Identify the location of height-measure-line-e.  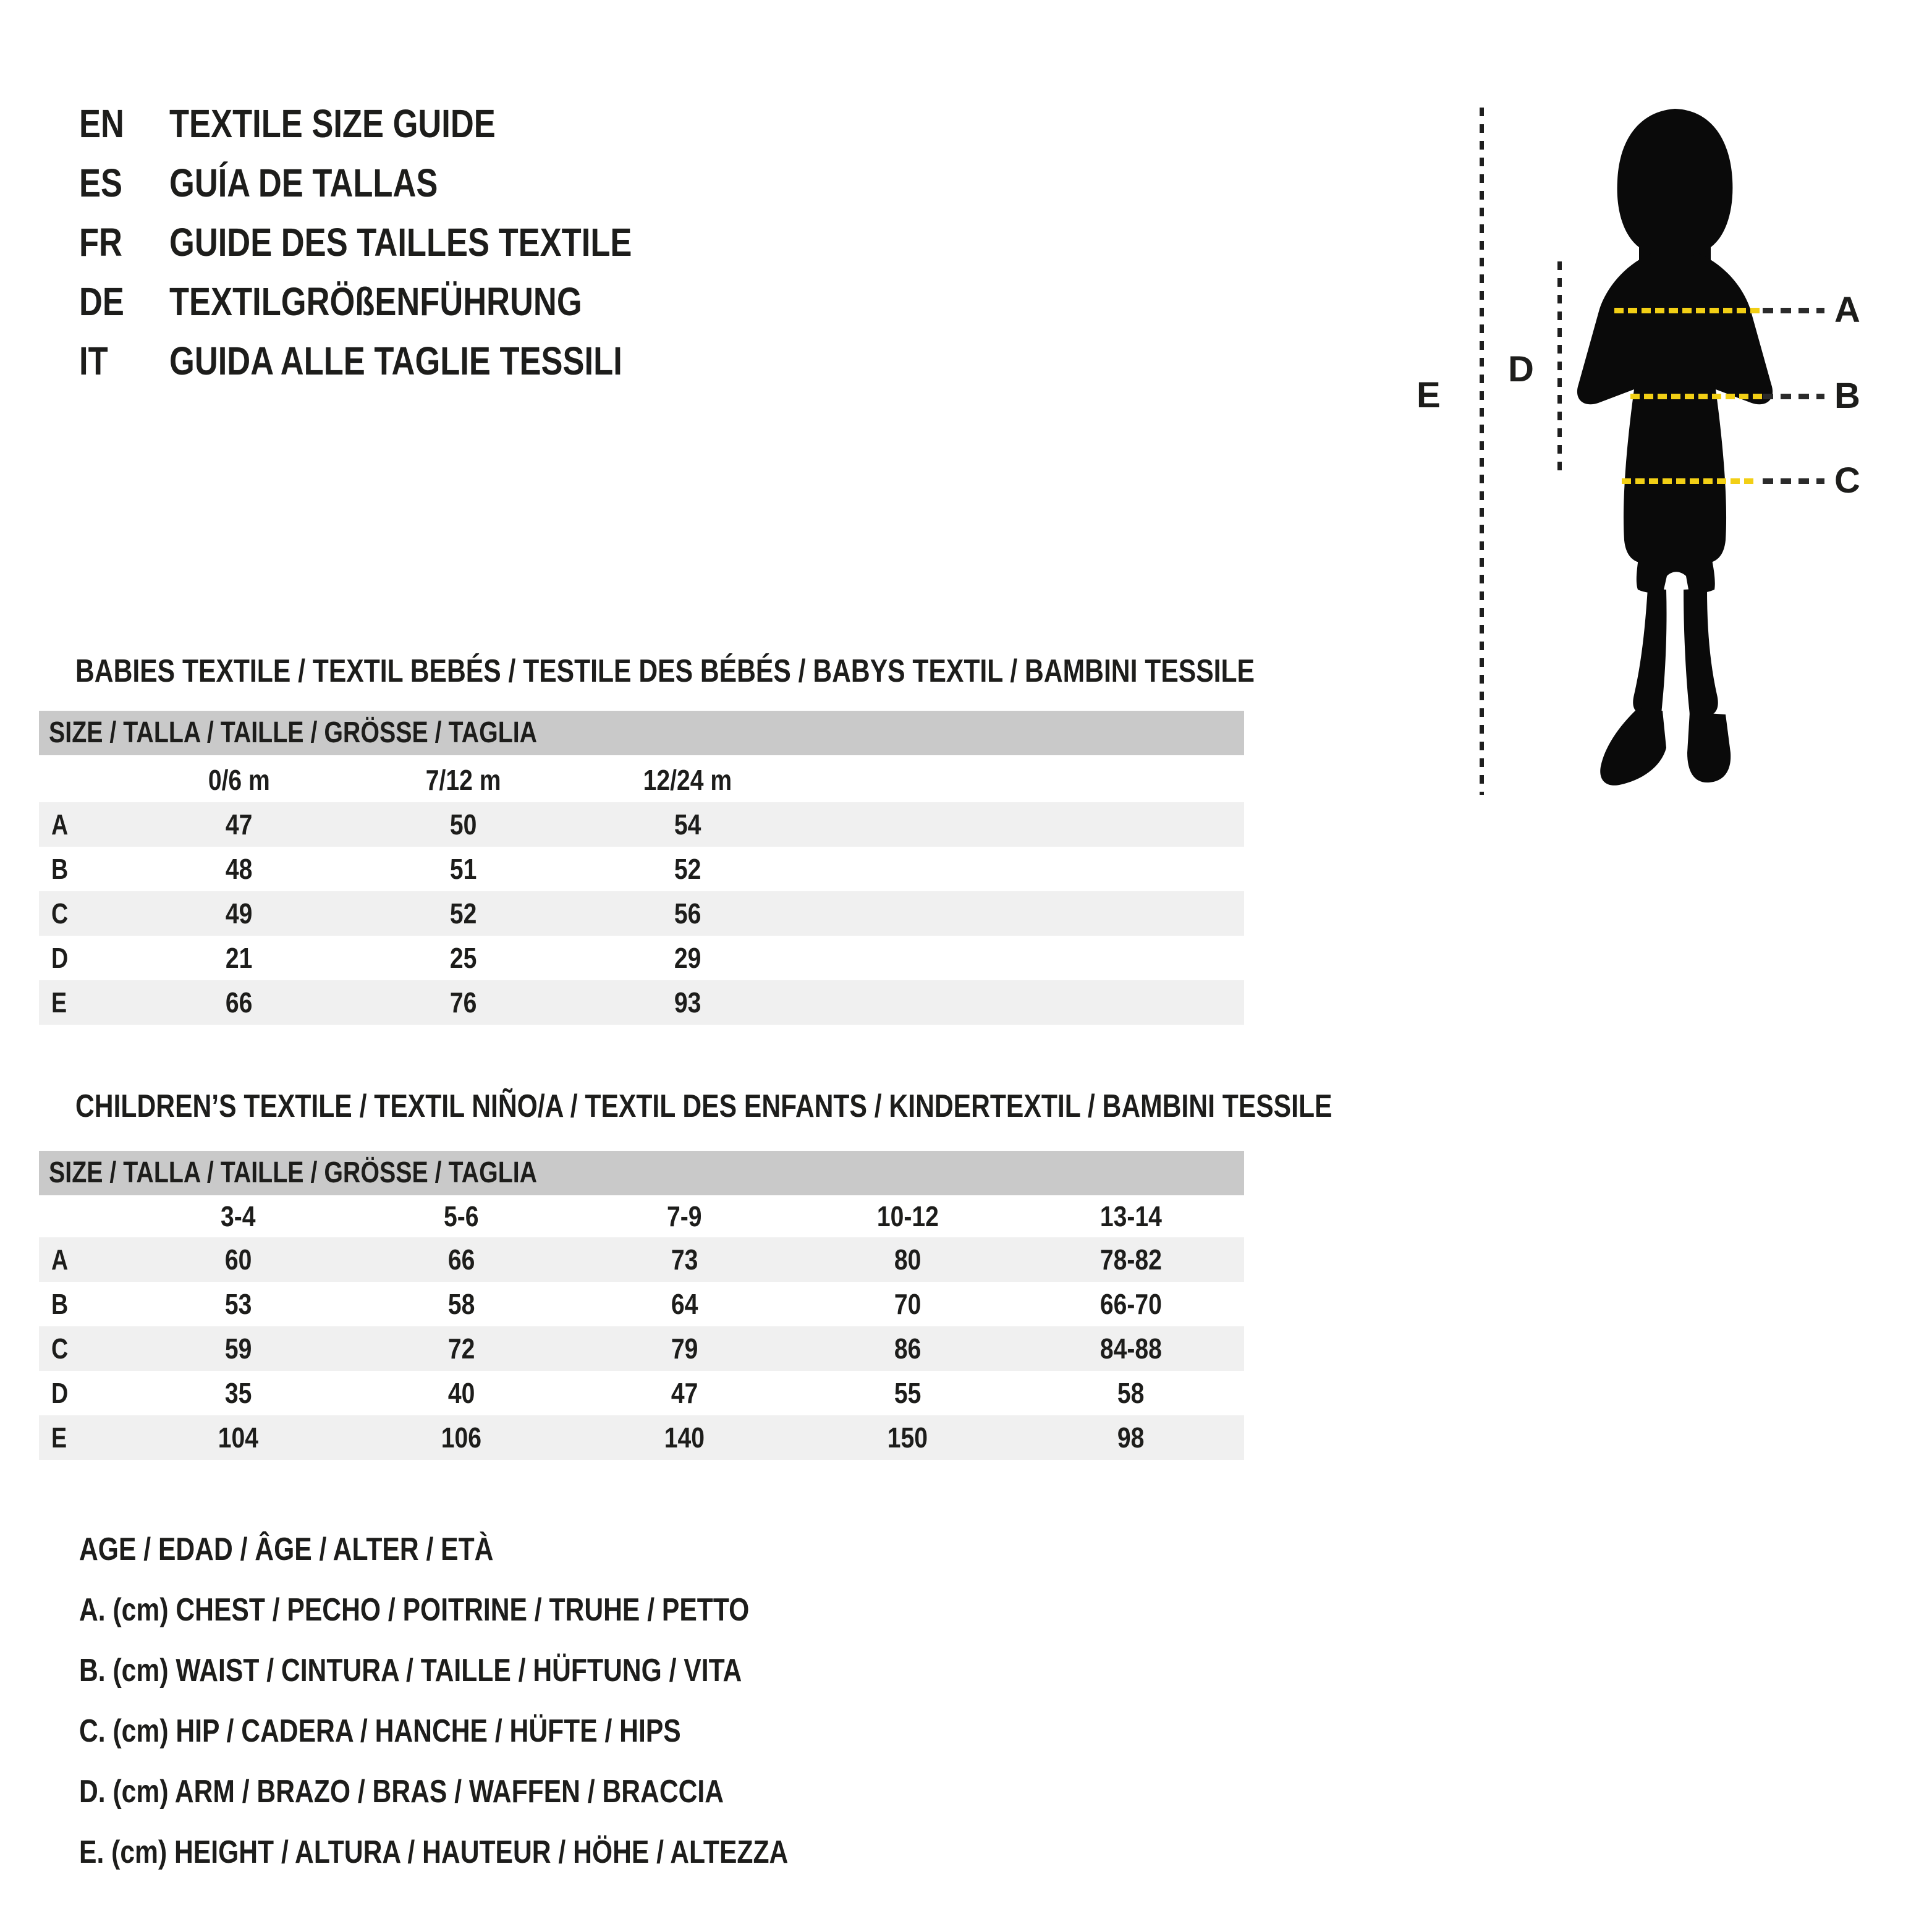
(1482, 451).